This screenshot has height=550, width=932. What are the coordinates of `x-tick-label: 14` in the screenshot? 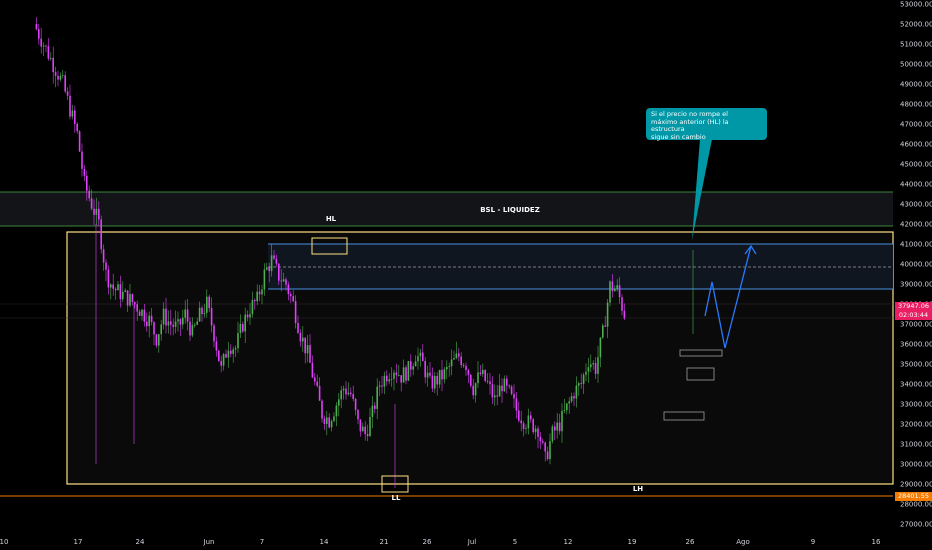 It's located at (324, 542).